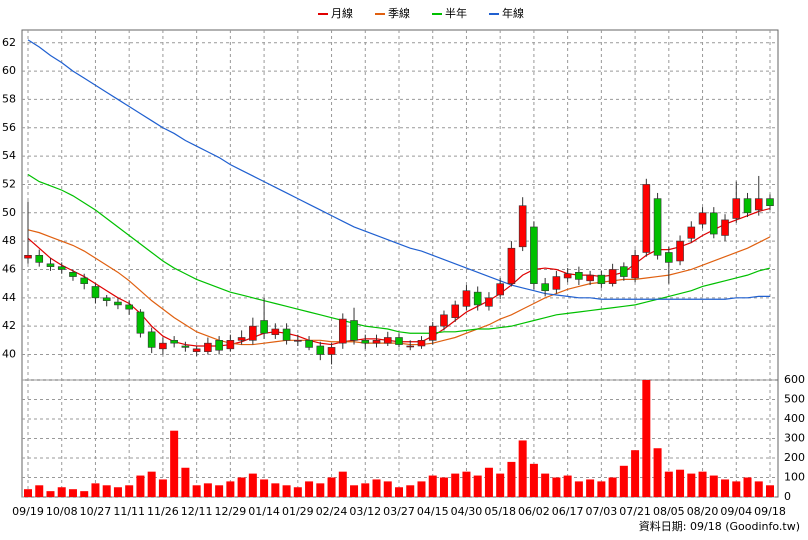 The height and width of the screenshot is (540, 808). What do you see at coordinates (365, 511) in the screenshot?
I see `x-tick-label: 03/12` at bounding box center [365, 511].